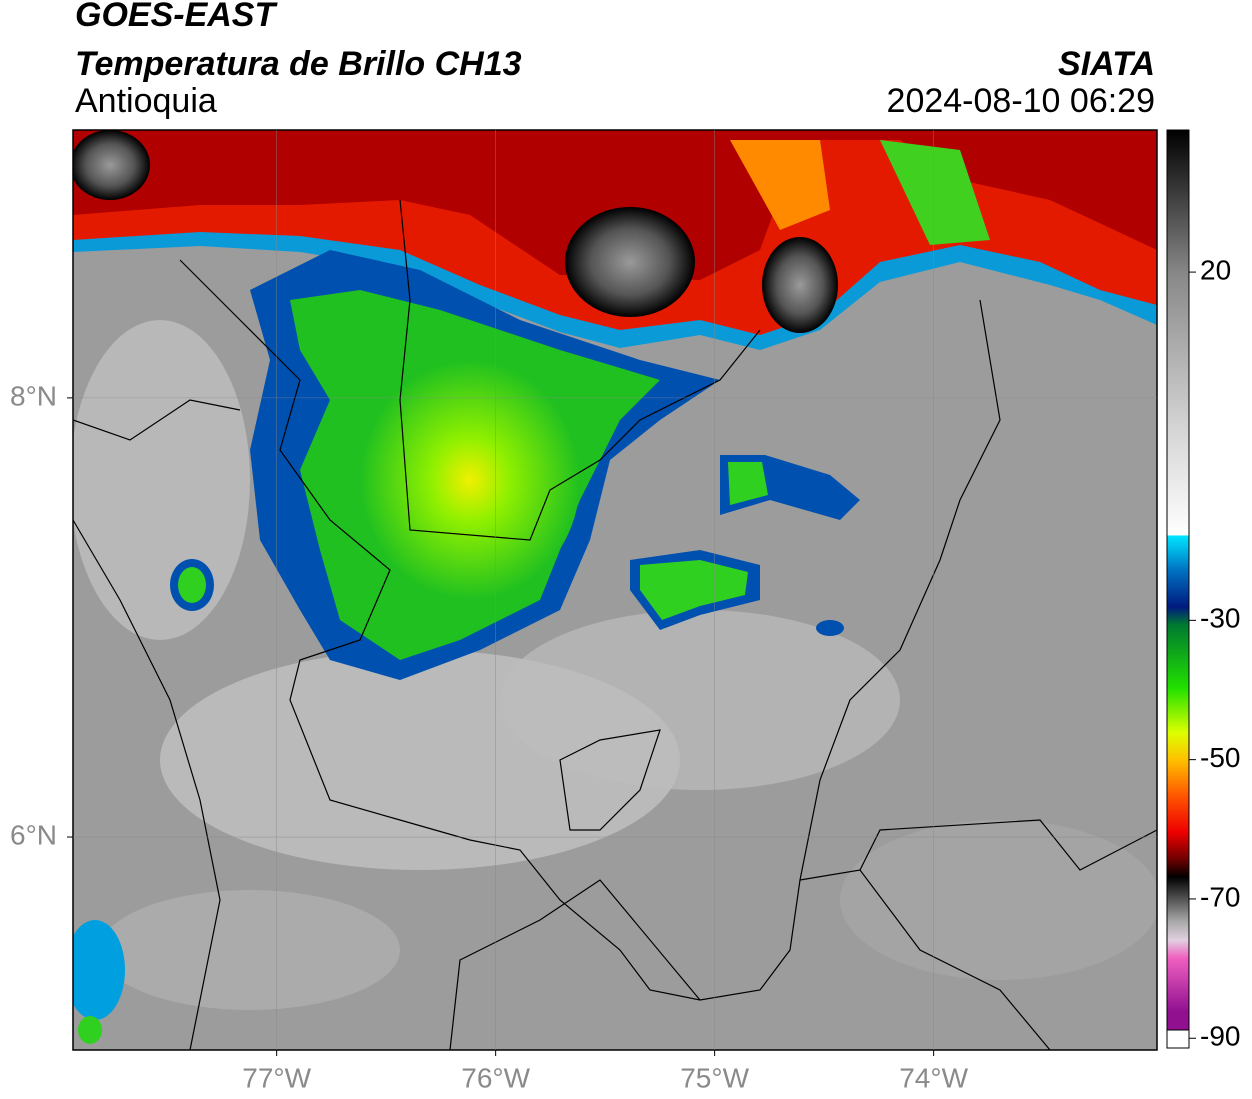 This screenshot has width=1252, height=1099. Describe the element at coordinates (1215, 269) in the screenshot. I see `colorbar-tick-label: 20` at that location.